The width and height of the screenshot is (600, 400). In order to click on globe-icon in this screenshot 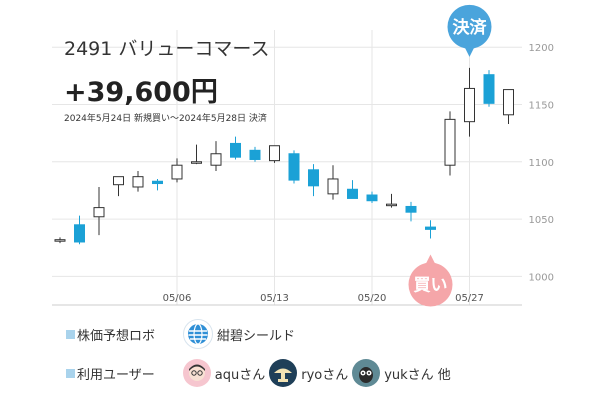, I will do `click(198, 334)`.